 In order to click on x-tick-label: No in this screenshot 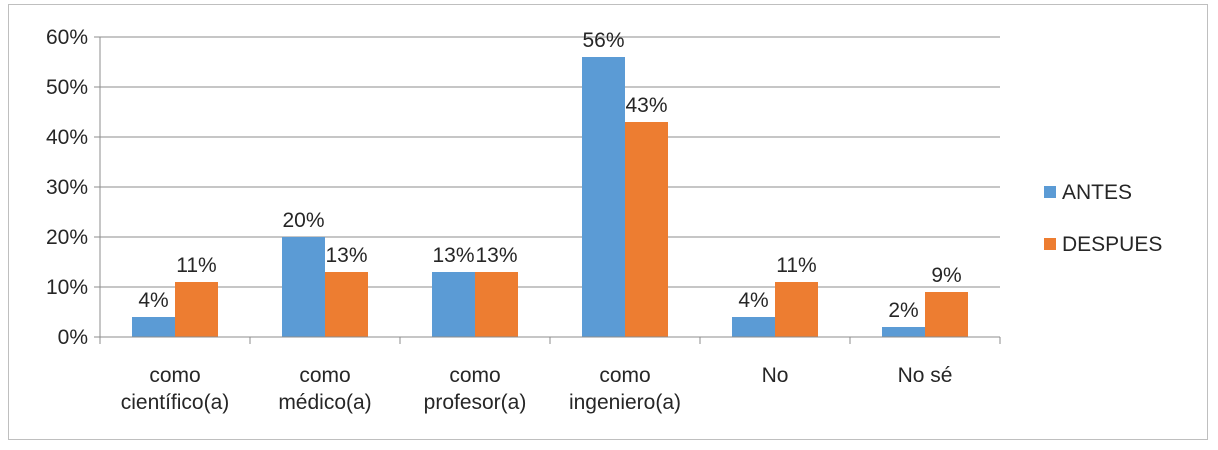, I will do `click(775, 375)`.